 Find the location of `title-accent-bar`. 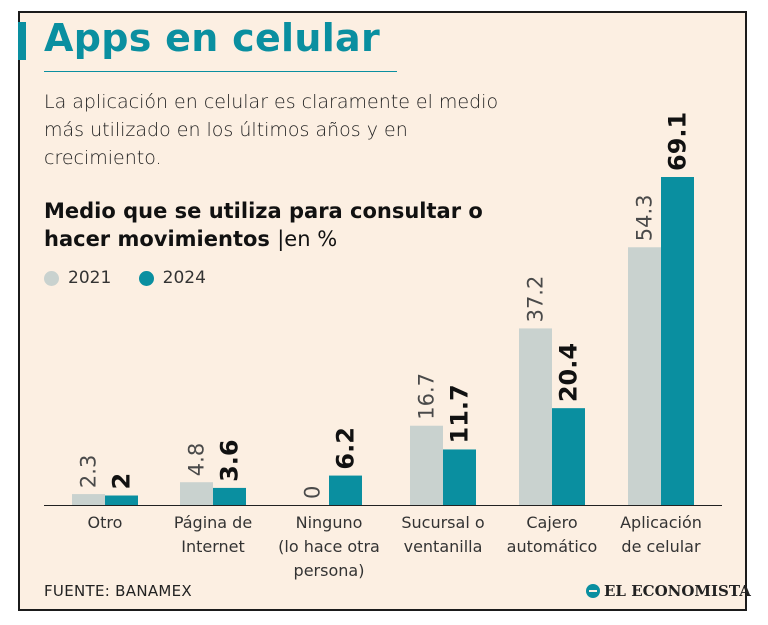

title-accent-bar is located at coordinates (22, 41).